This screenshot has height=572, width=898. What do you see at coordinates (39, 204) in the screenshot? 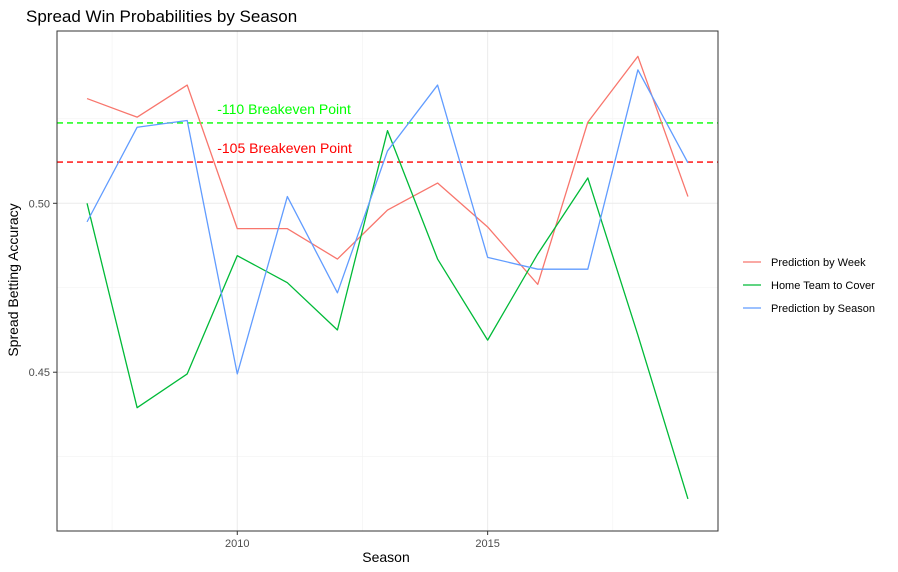
I see `y-tick-label: 0.50` at bounding box center [39, 204].